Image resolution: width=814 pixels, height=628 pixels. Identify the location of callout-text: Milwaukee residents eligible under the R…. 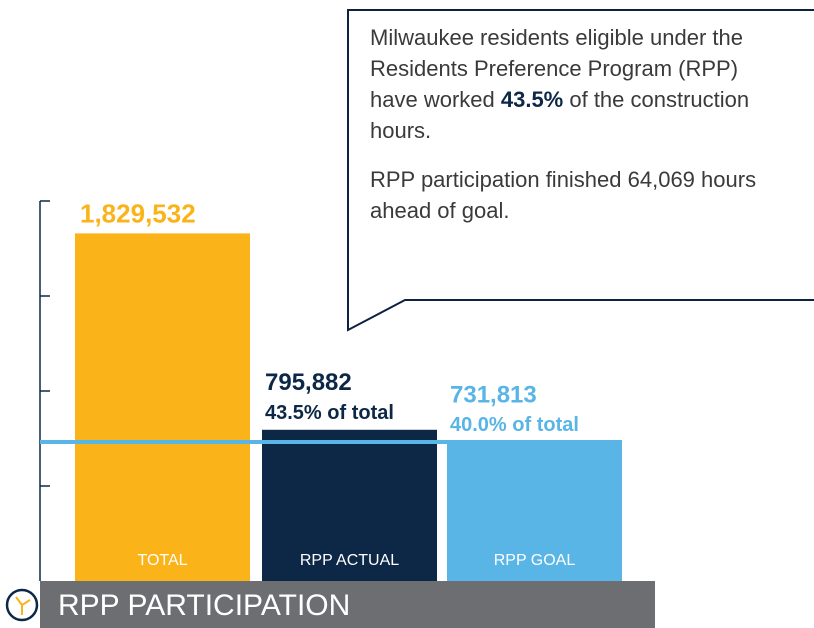
(567, 84).